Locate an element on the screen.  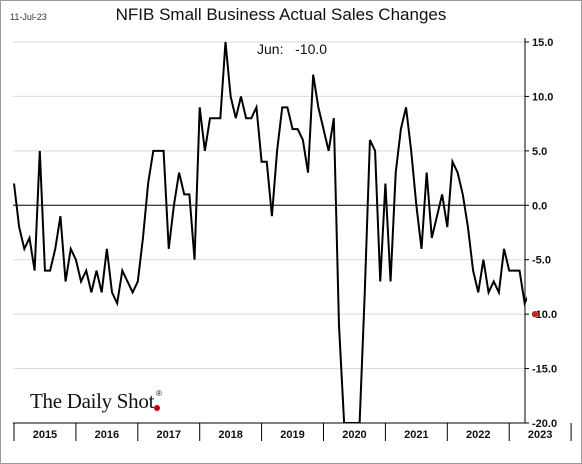
x-tick-label: 2018 is located at coordinates (230, 435).